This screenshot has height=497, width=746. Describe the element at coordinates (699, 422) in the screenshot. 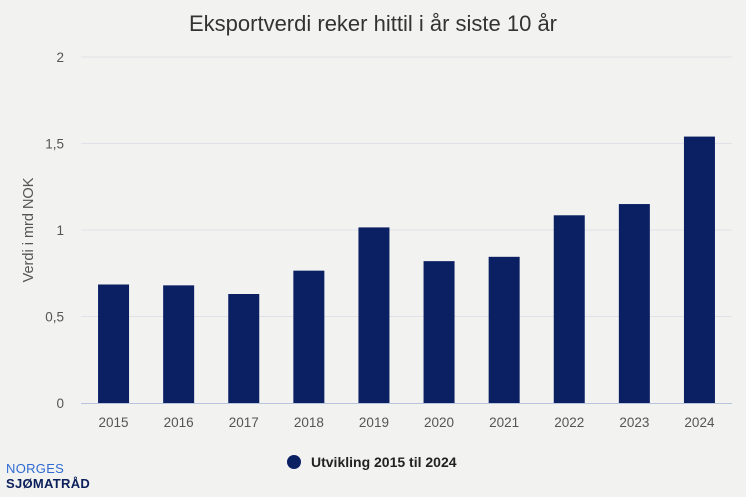

I see `x-tick-label: 2024` at that location.